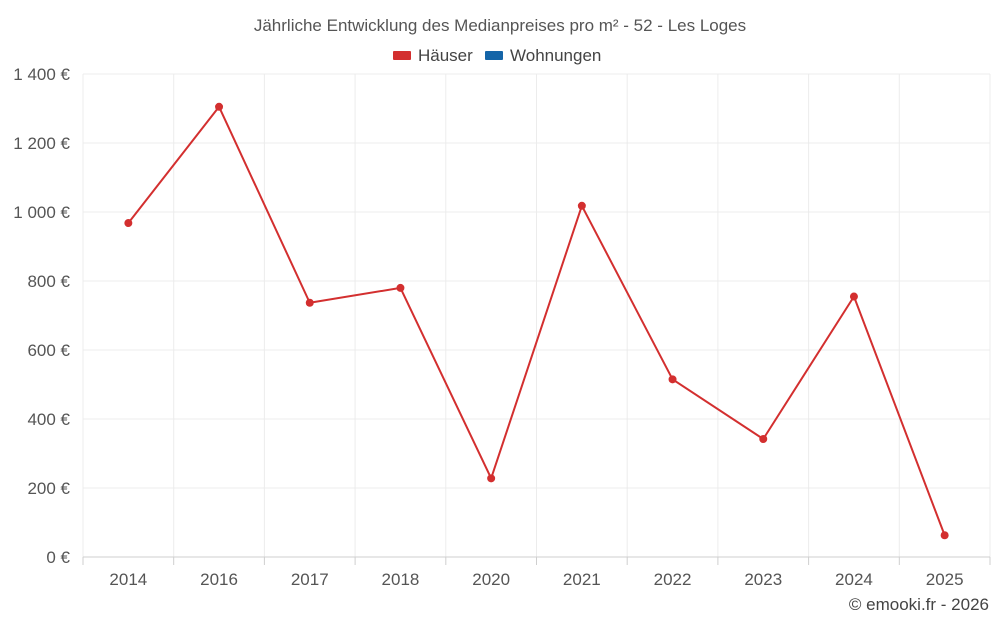 The image size is (1000, 630). I want to click on x-tick-label: 2023, so click(763, 579).